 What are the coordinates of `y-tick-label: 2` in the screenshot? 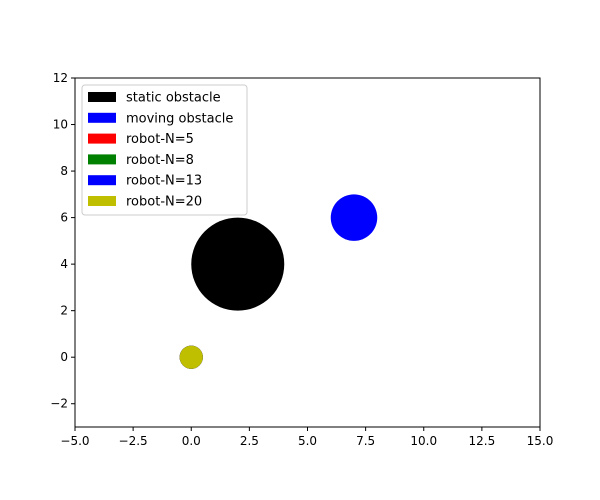 It's located at (64, 311).